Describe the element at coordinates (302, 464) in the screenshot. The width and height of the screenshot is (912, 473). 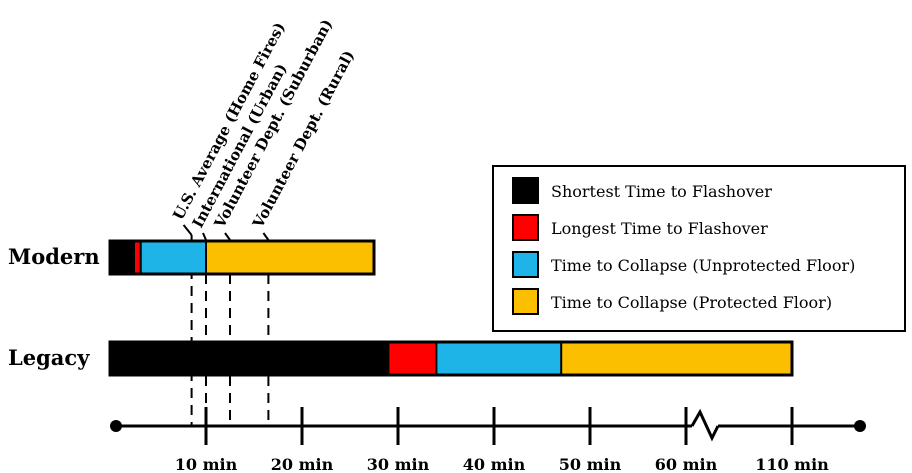
I see `axis-tick-label-1: 20 min` at that location.